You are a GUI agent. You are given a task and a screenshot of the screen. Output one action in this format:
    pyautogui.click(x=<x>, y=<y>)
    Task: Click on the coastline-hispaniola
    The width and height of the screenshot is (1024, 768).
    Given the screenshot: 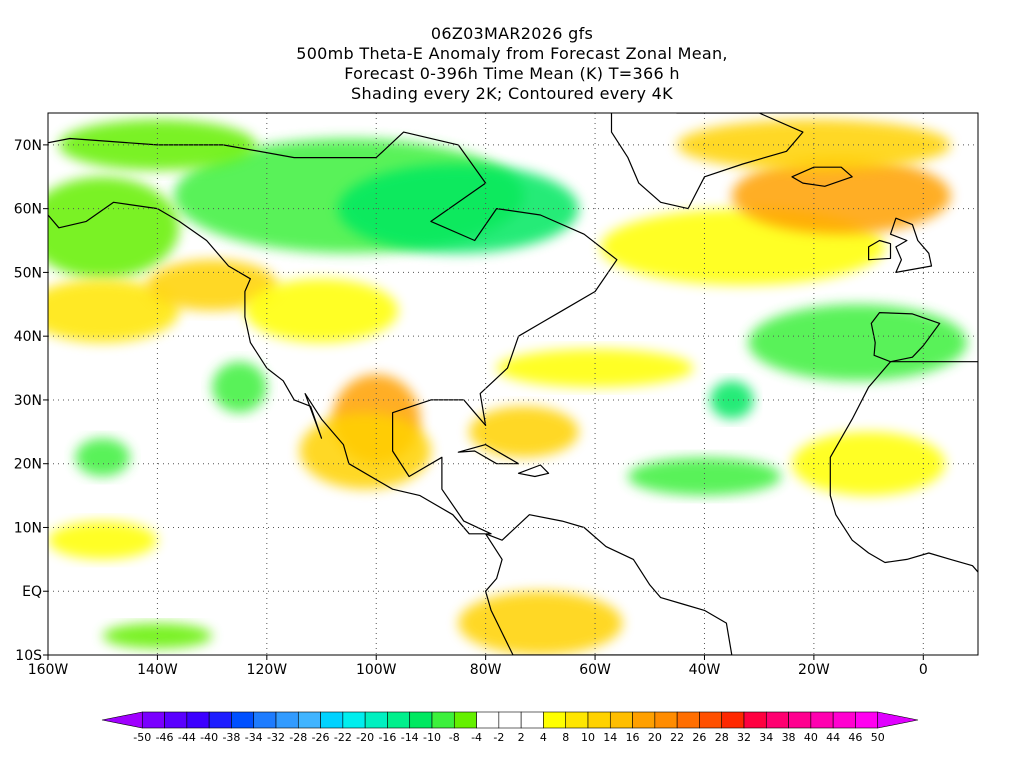 What is the action you would take?
    pyautogui.click(x=533, y=471)
    